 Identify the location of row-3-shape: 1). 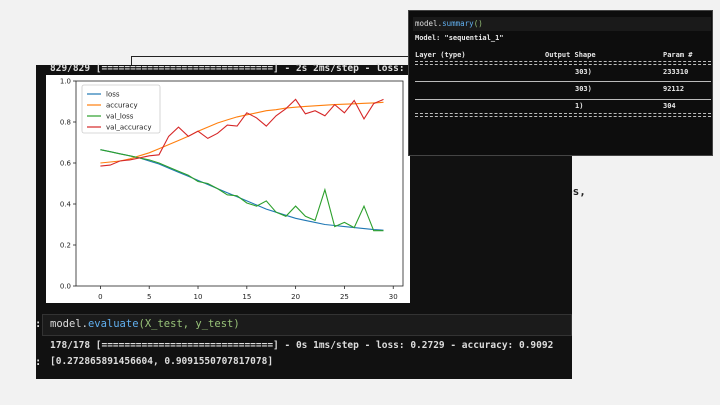
(579, 106).